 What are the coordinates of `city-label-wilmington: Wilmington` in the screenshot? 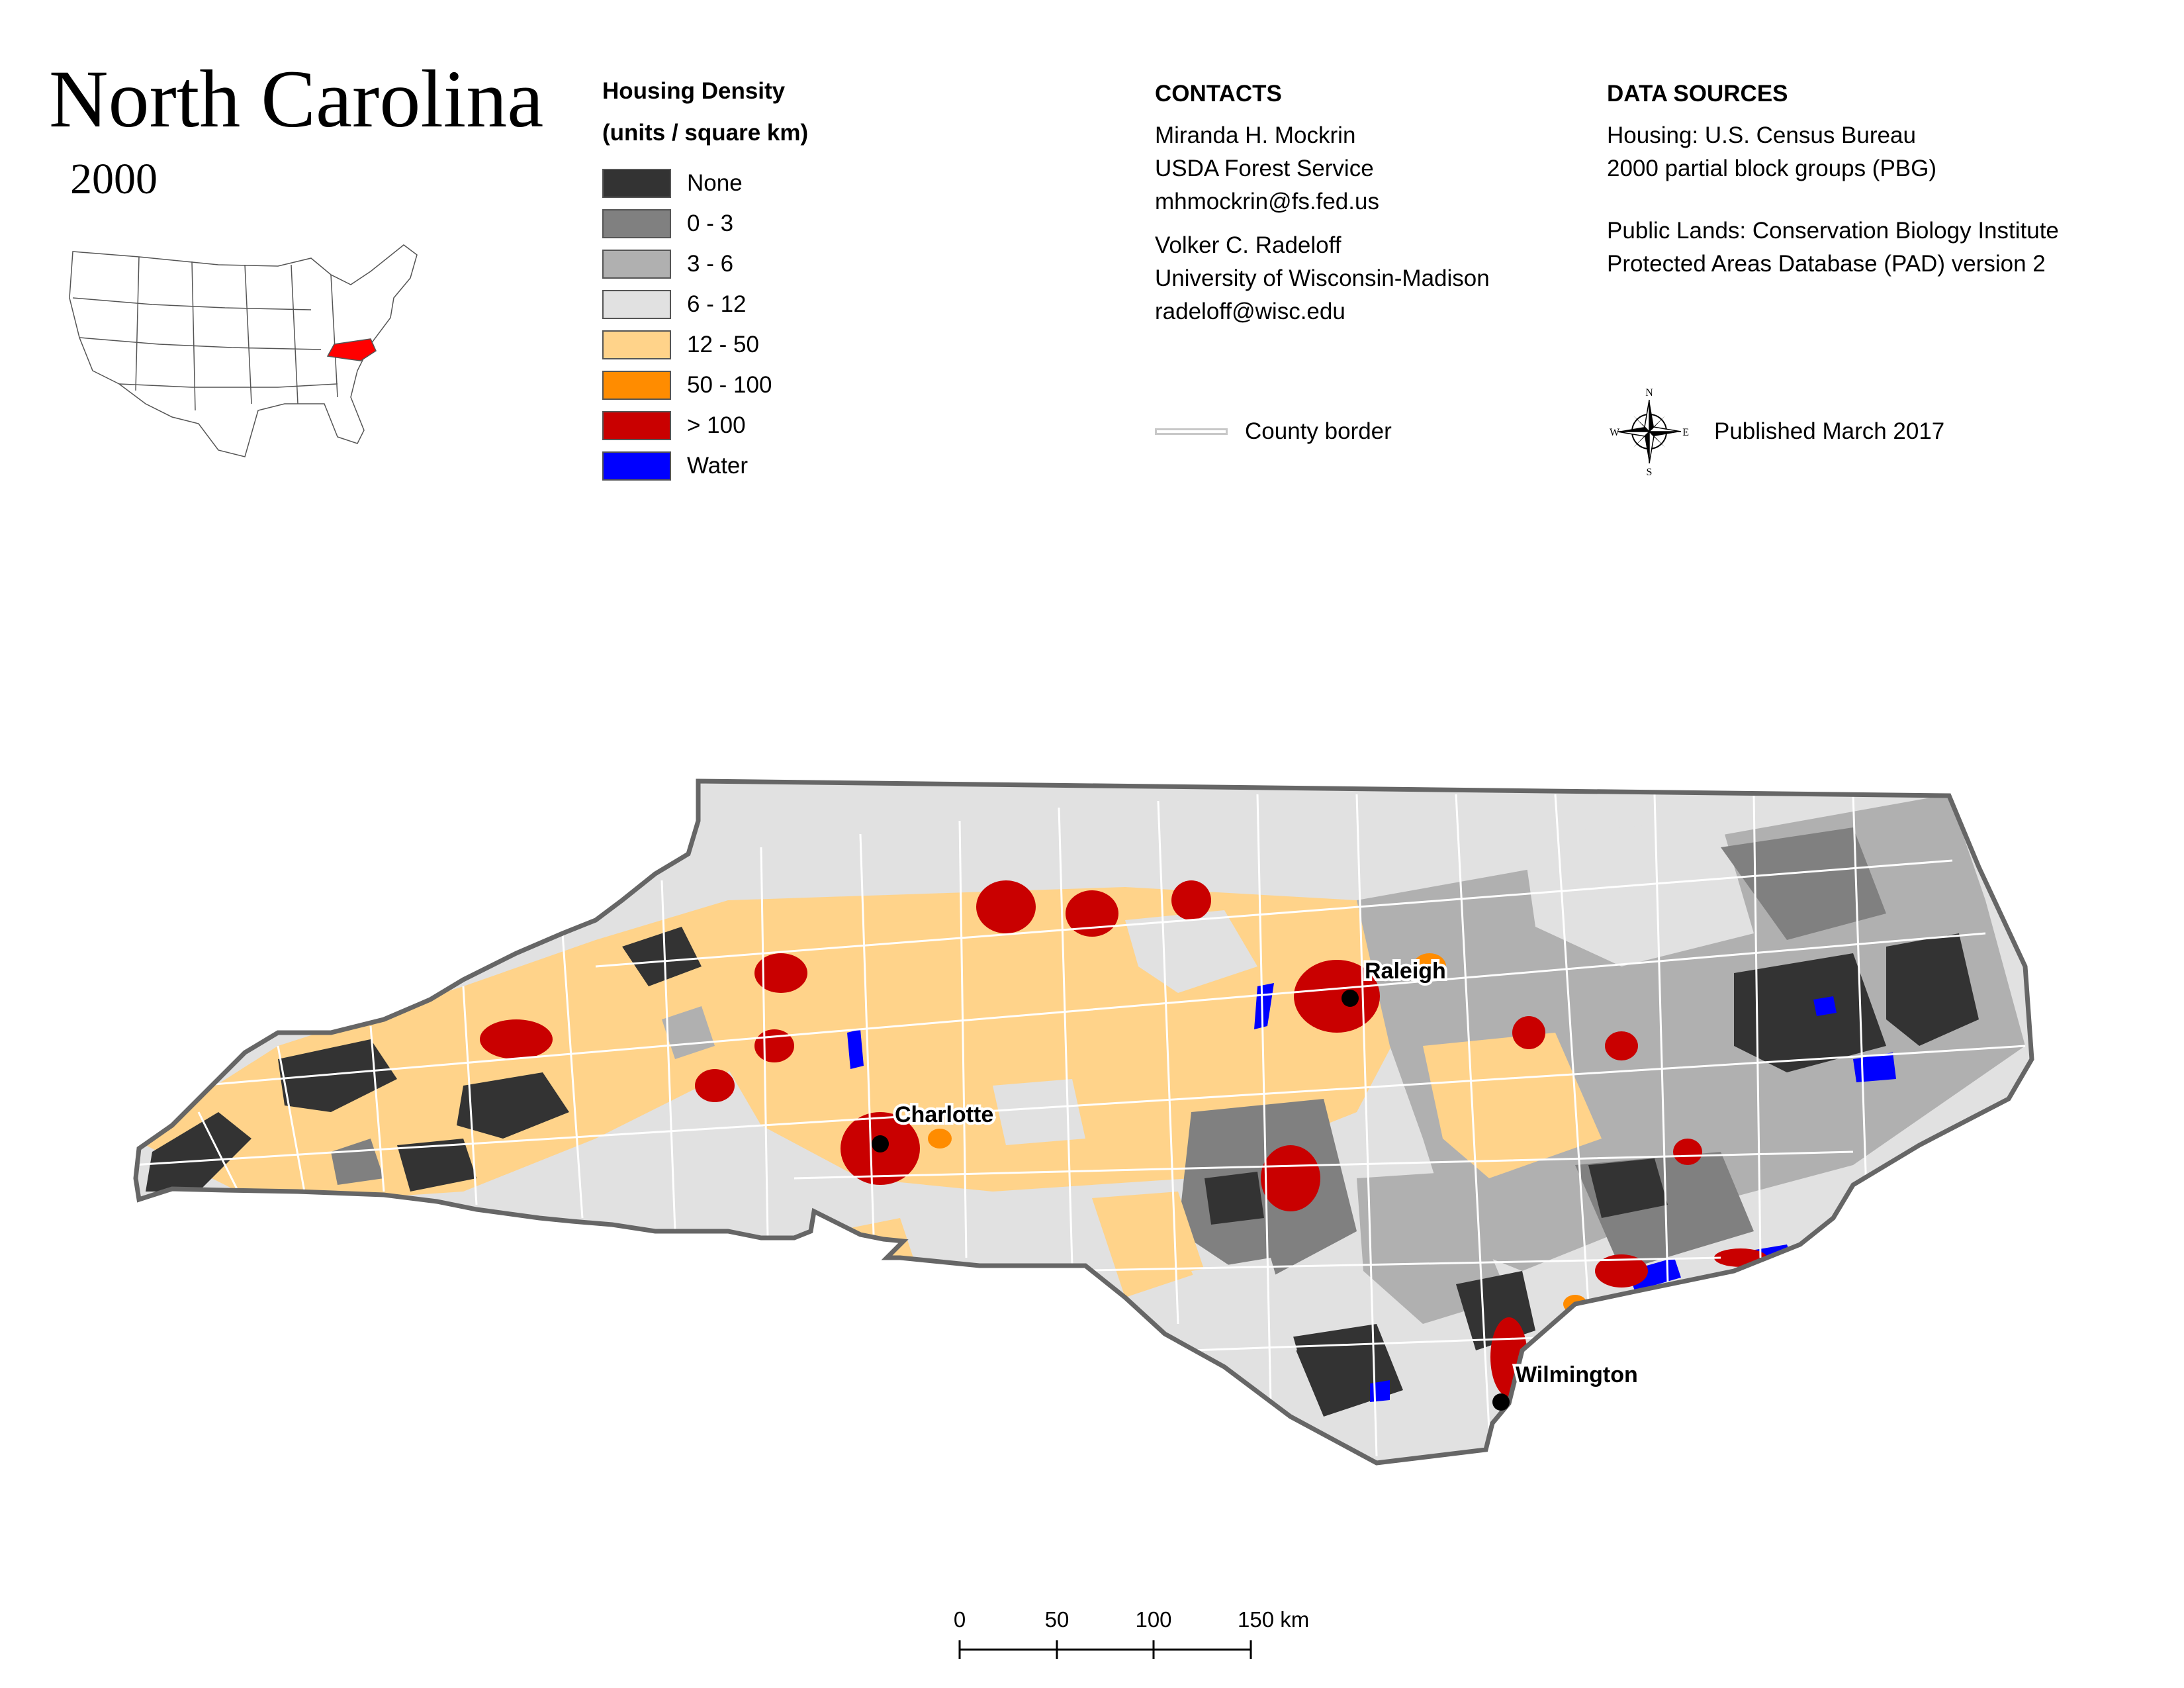 It's located at (1577, 1374).